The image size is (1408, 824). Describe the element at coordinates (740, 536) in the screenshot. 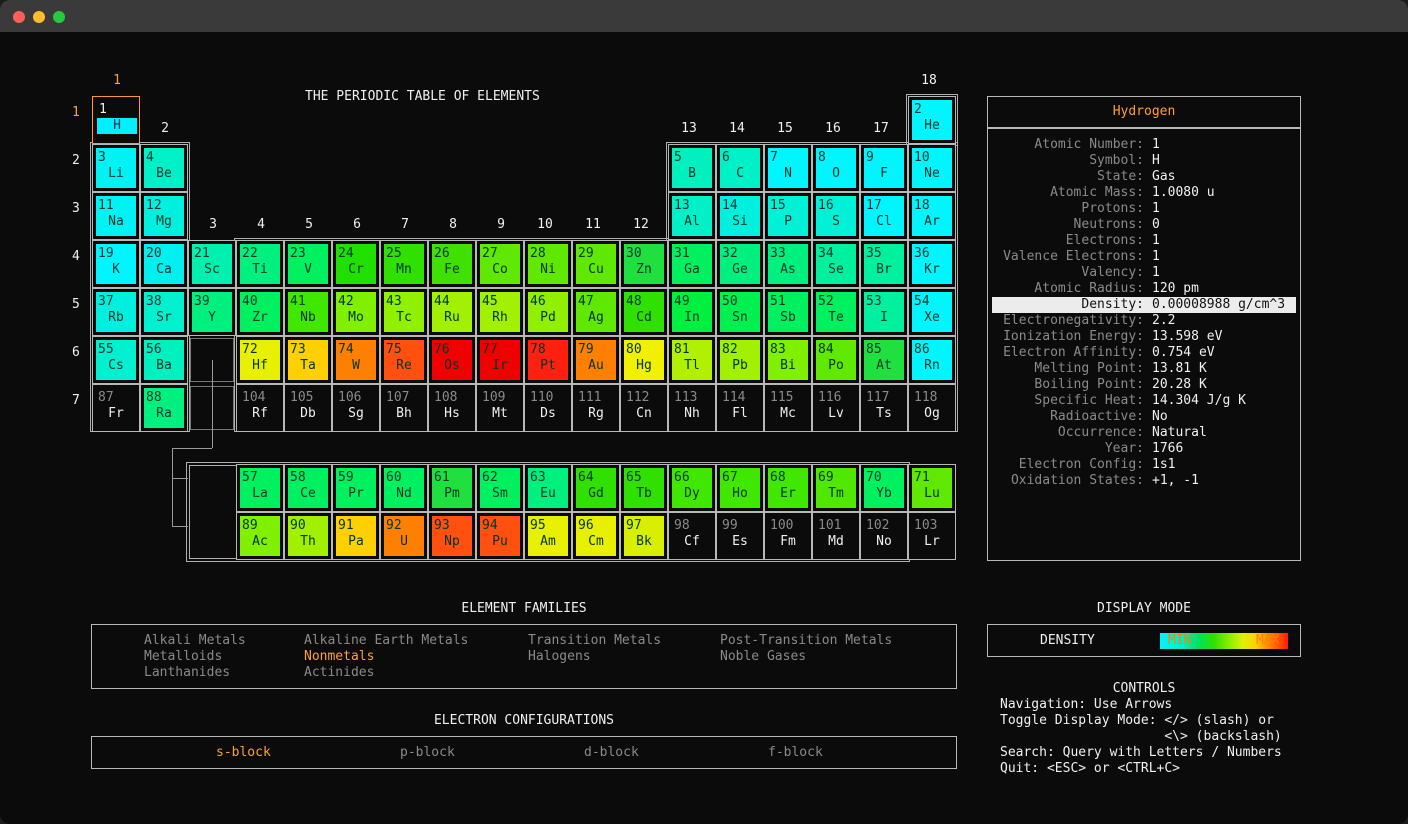

I see `element-cell-es: 99 Es` at that location.